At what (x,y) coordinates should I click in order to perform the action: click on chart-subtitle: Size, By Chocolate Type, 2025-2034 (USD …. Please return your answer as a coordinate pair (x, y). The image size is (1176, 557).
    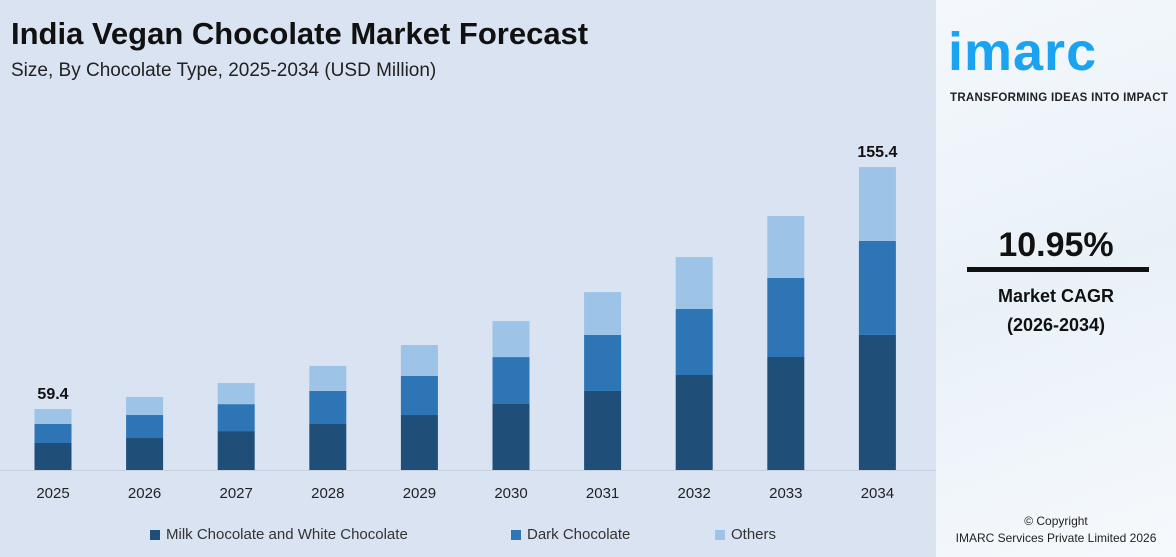
    Looking at the image, I should click on (224, 70).